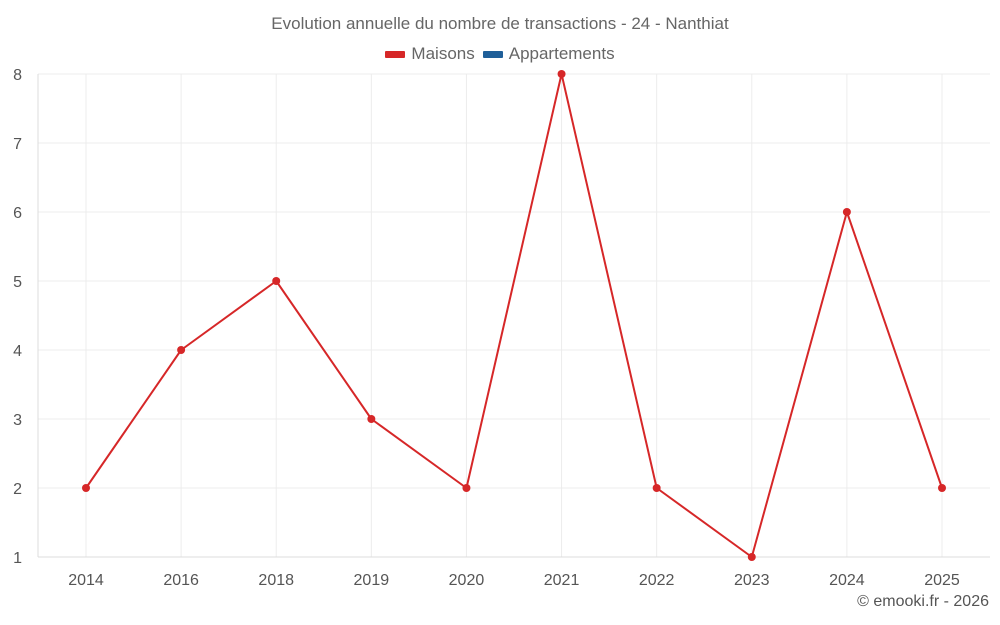 This screenshot has width=1000, height=625. Describe the element at coordinates (181, 580) in the screenshot. I see `x-tick-label: 2016` at that location.